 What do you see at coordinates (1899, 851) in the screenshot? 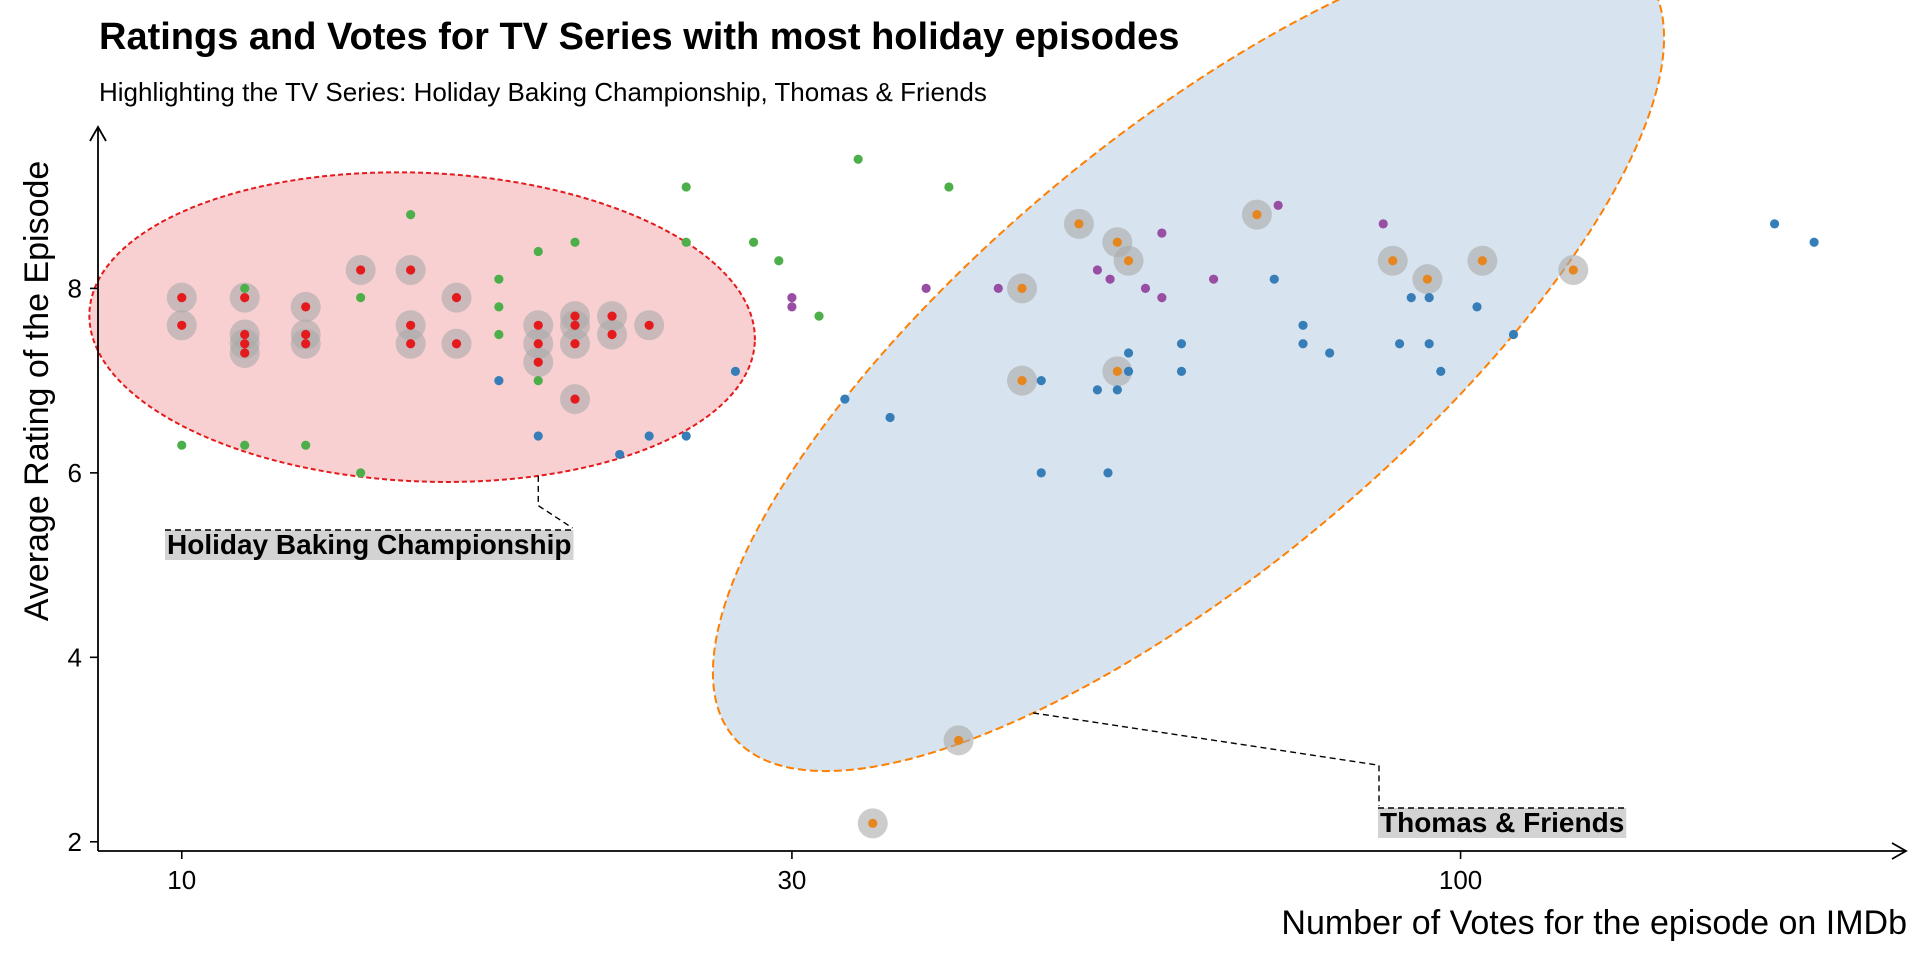
I see `x-axis-arrow` at bounding box center [1899, 851].